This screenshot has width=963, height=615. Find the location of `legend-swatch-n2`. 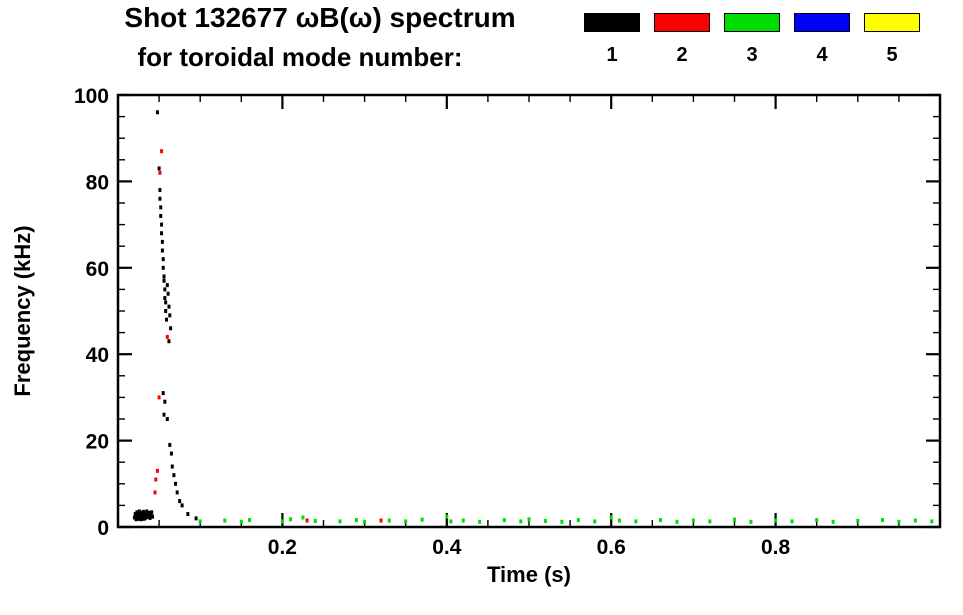

legend-swatch-n2 is located at coordinates (682, 22).